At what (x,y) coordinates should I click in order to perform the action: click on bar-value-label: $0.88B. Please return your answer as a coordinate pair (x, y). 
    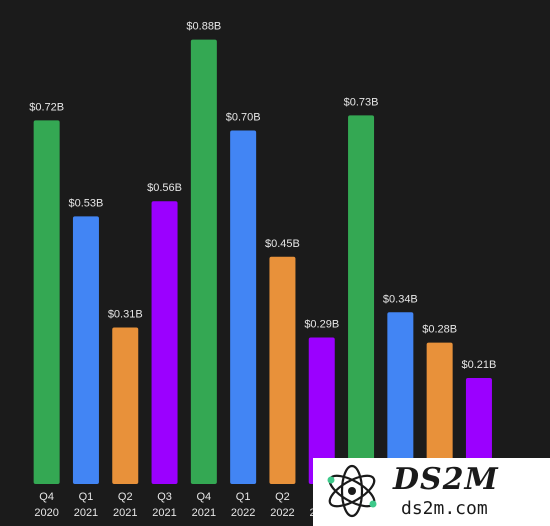
    Looking at the image, I should click on (203, 27).